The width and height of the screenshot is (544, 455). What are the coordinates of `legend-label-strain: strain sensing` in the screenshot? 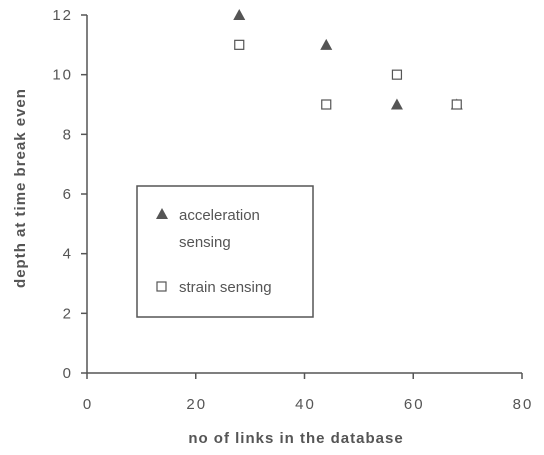 It's located at (225, 287).